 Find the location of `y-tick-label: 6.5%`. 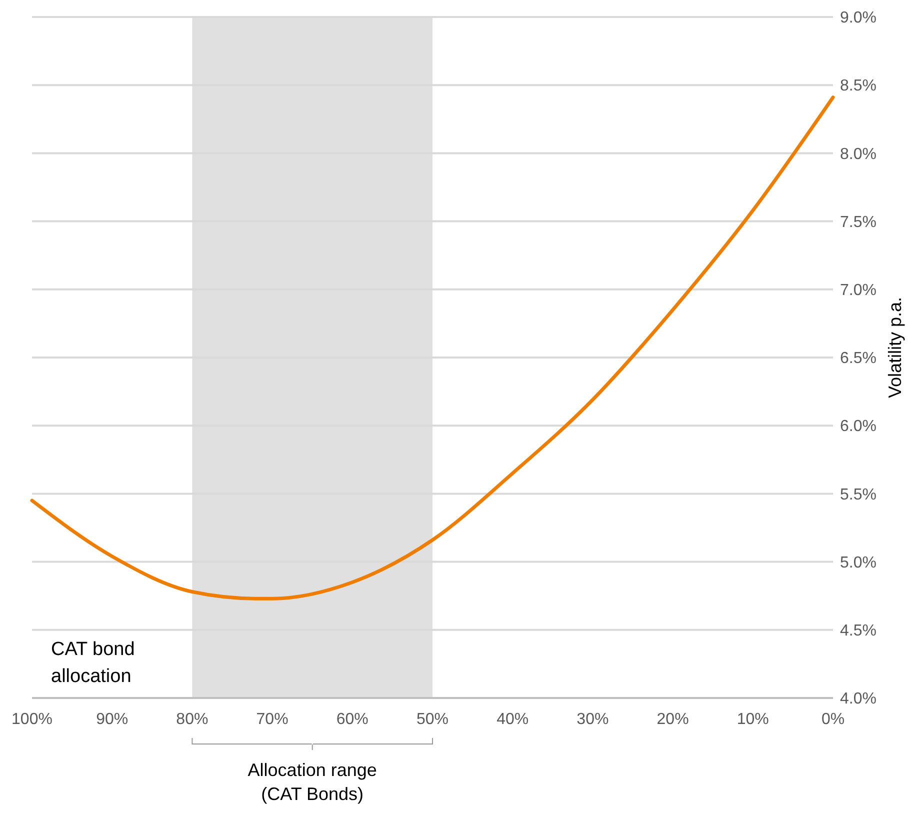

y-tick-label: 6.5% is located at coordinates (858, 359).